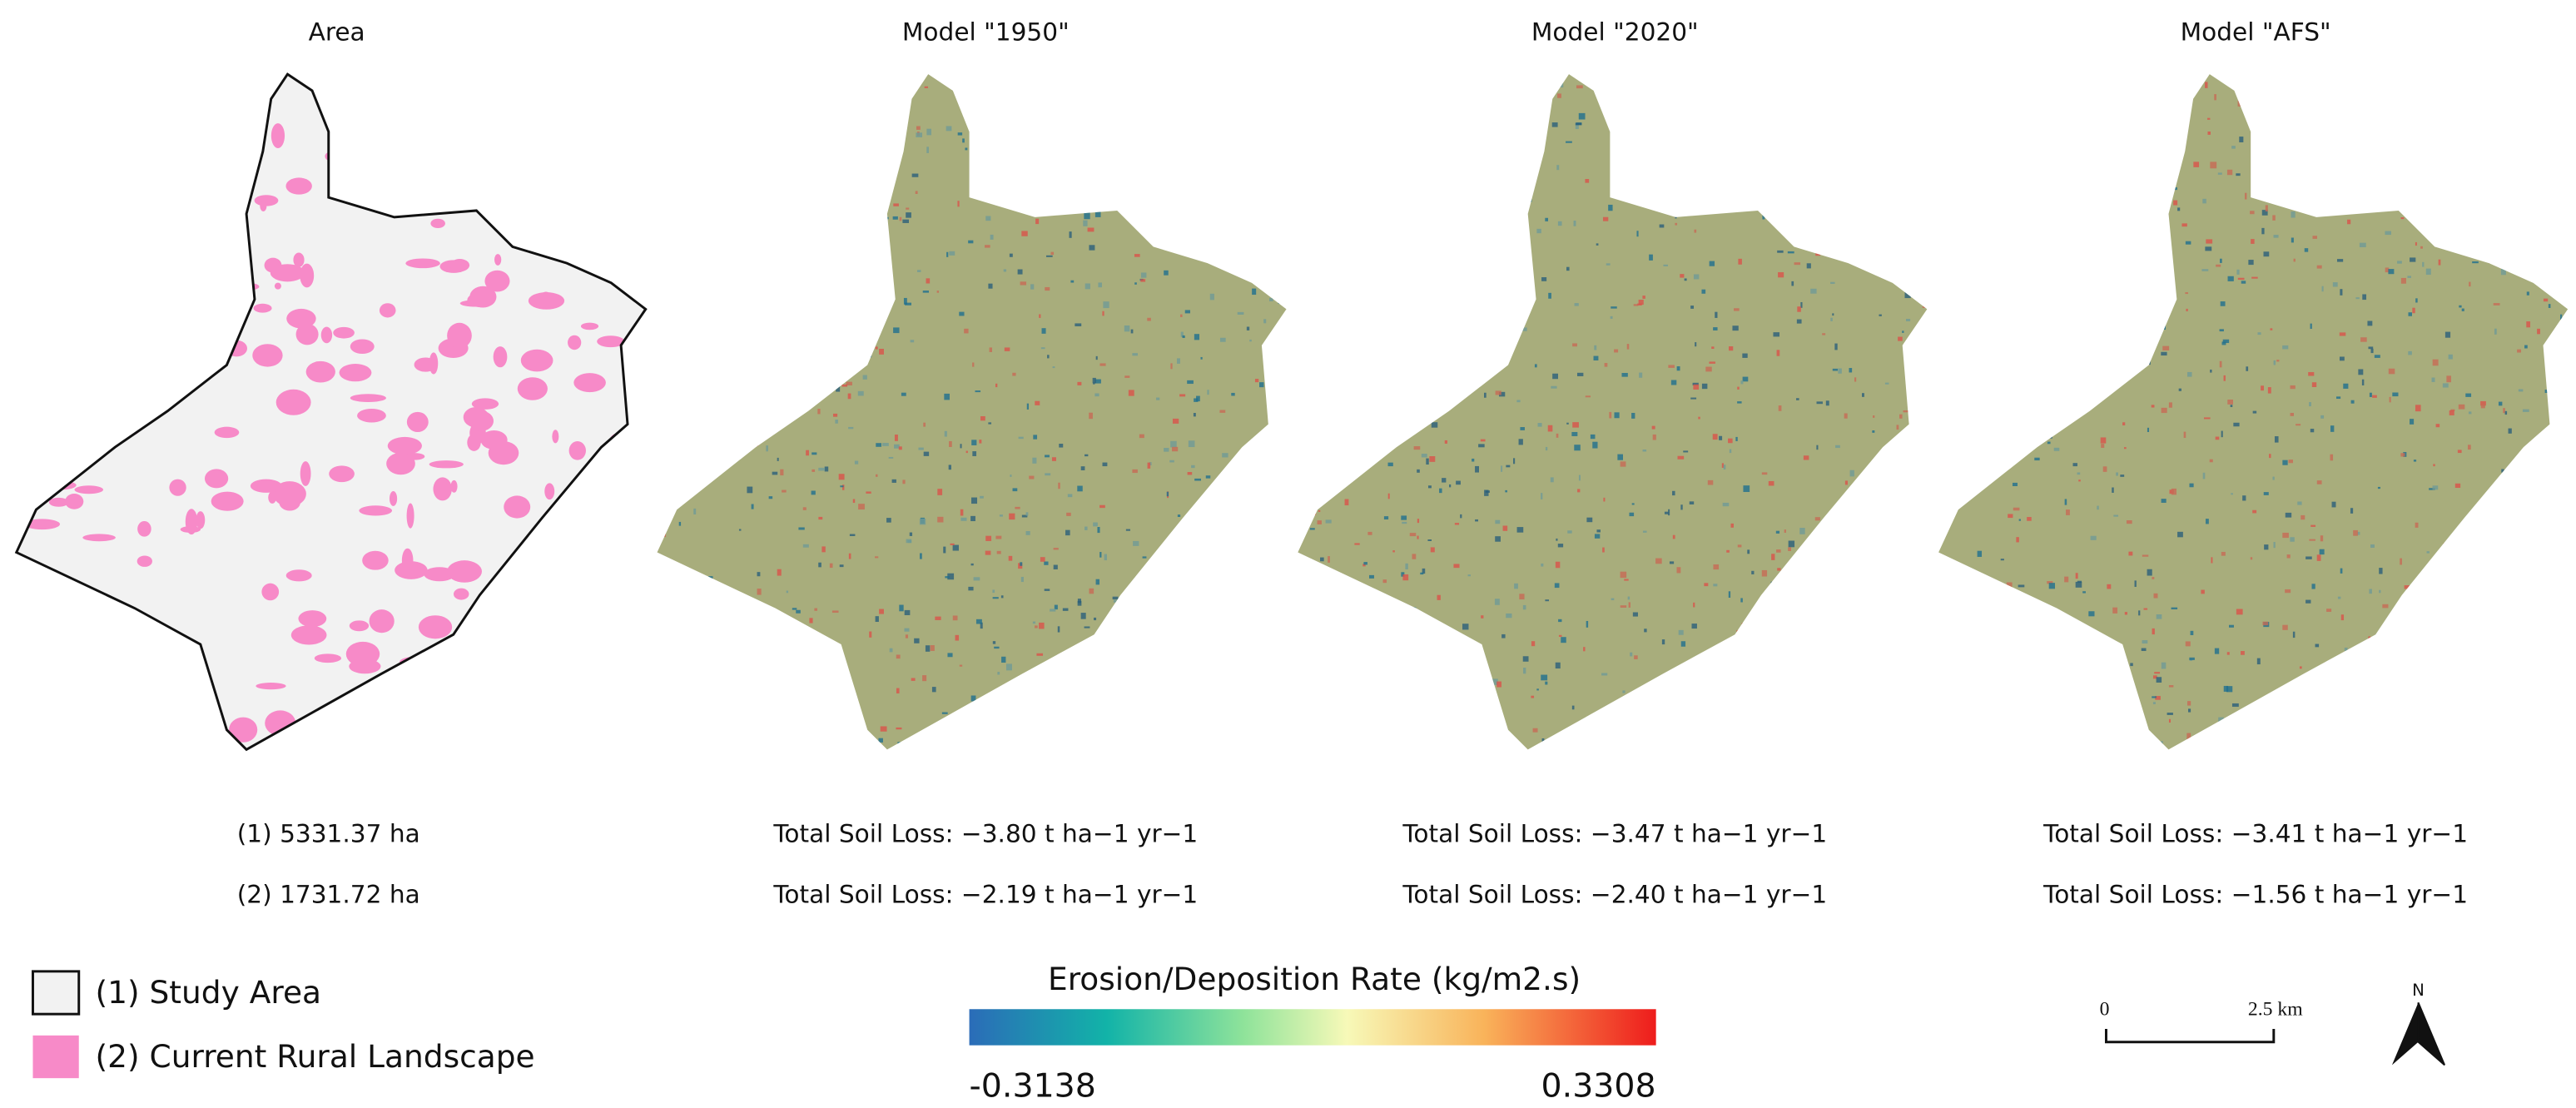 The height and width of the screenshot is (1108, 2576). I want to click on legend-text: (1) Study Area, so click(208, 992).